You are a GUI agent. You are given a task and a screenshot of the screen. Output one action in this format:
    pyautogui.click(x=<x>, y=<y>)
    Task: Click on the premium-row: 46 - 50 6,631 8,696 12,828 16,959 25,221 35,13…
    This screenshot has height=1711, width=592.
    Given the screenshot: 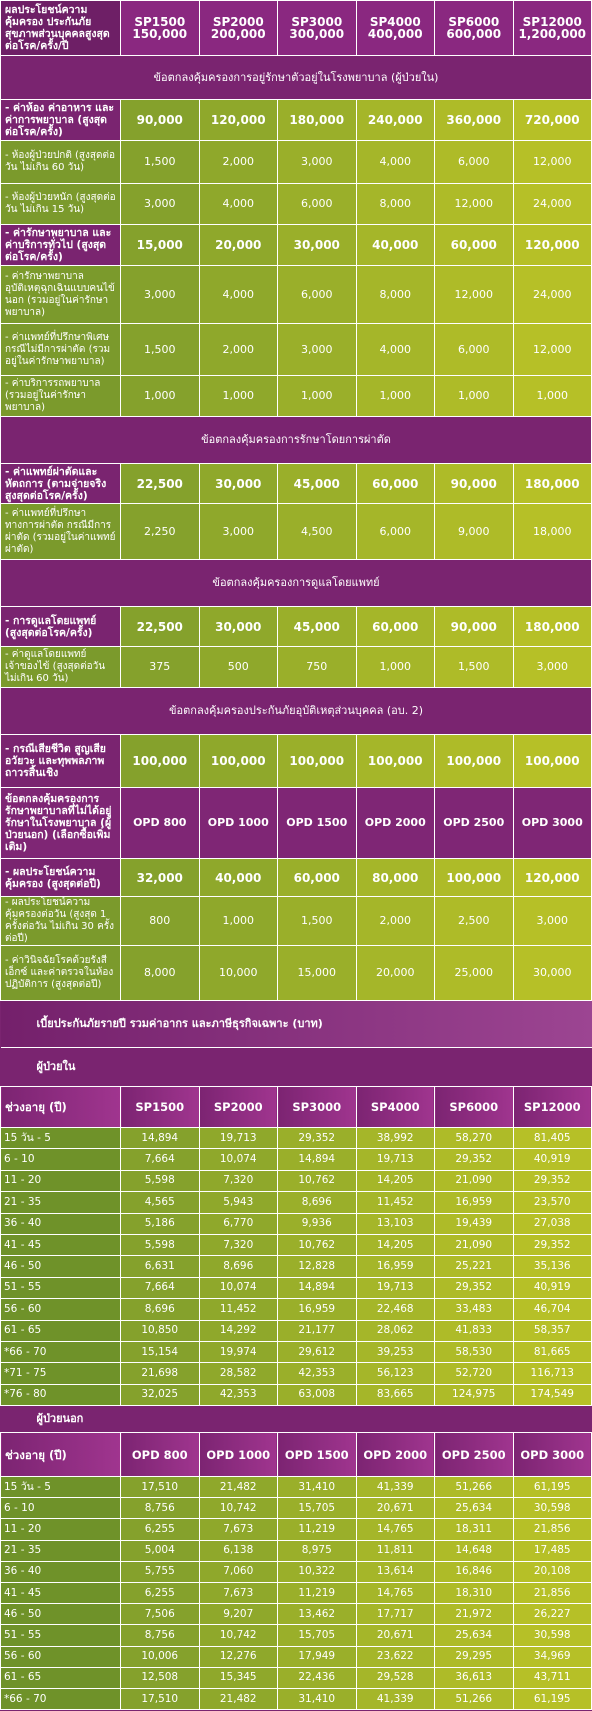 What is the action you would take?
    pyautogui.click(x=296, y=1266)
    